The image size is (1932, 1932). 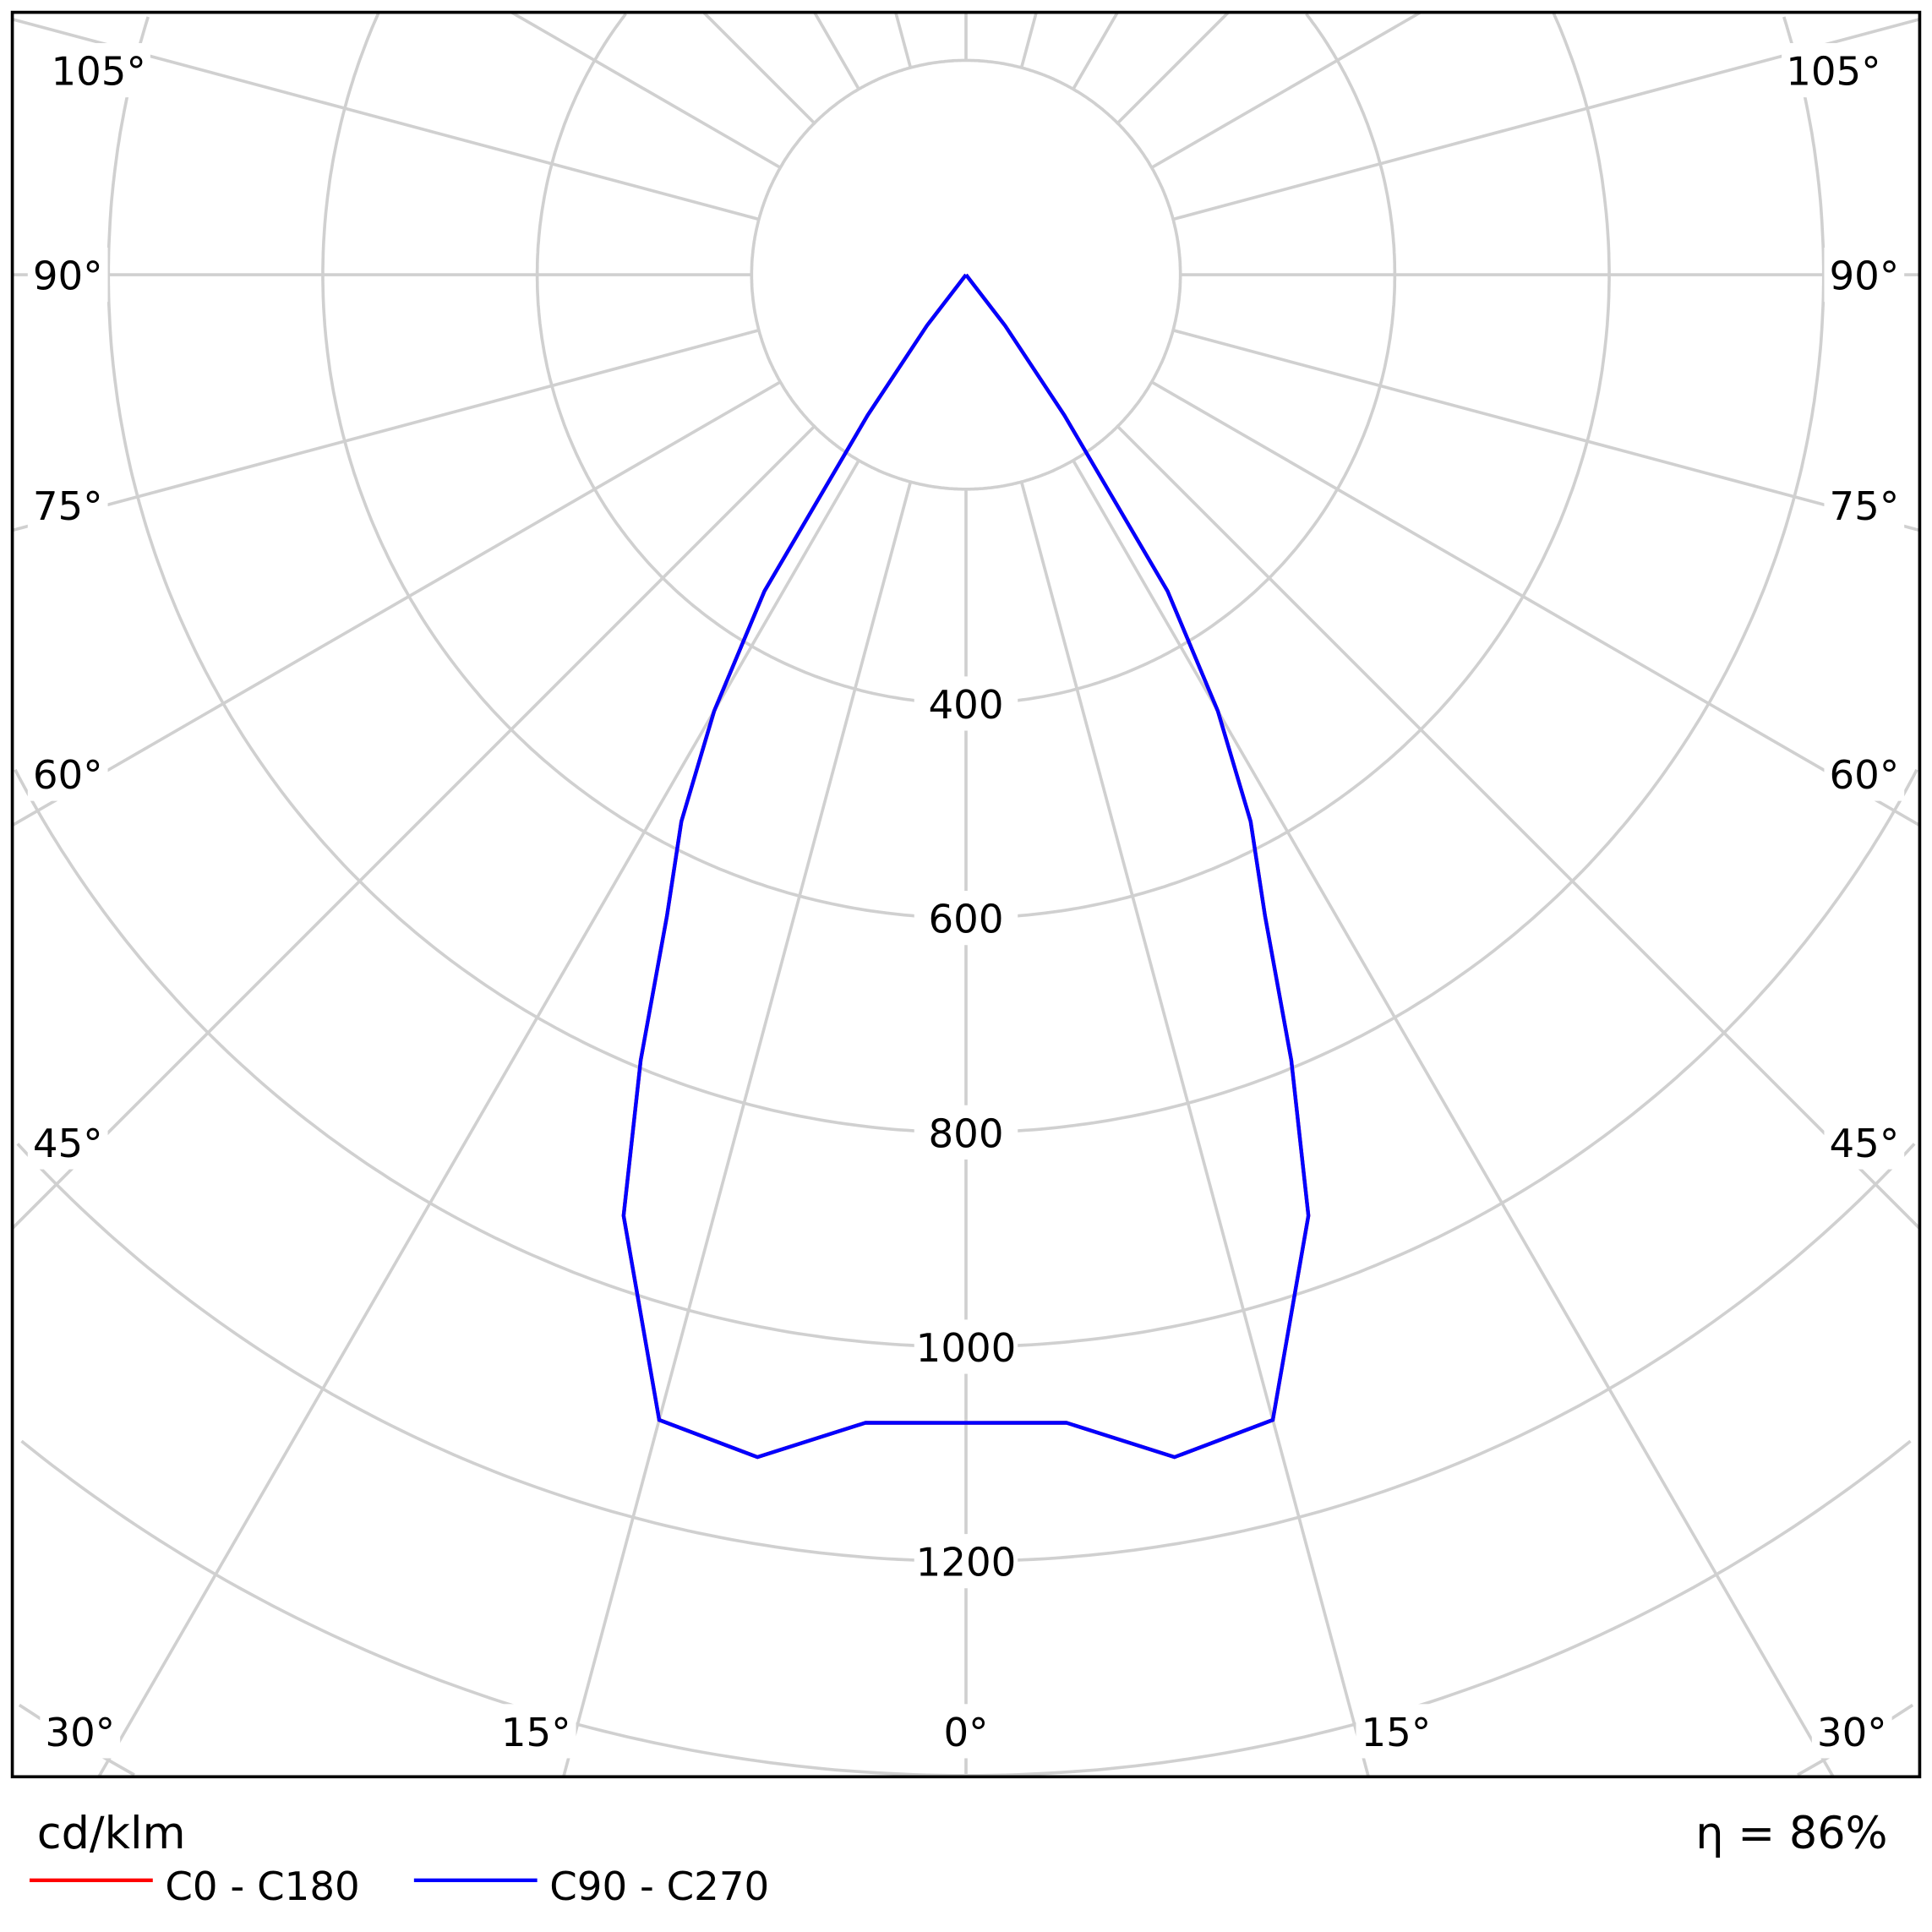 I want to click on legend: C0 - C180 C90 - C270, so click(x=399, y=1887).